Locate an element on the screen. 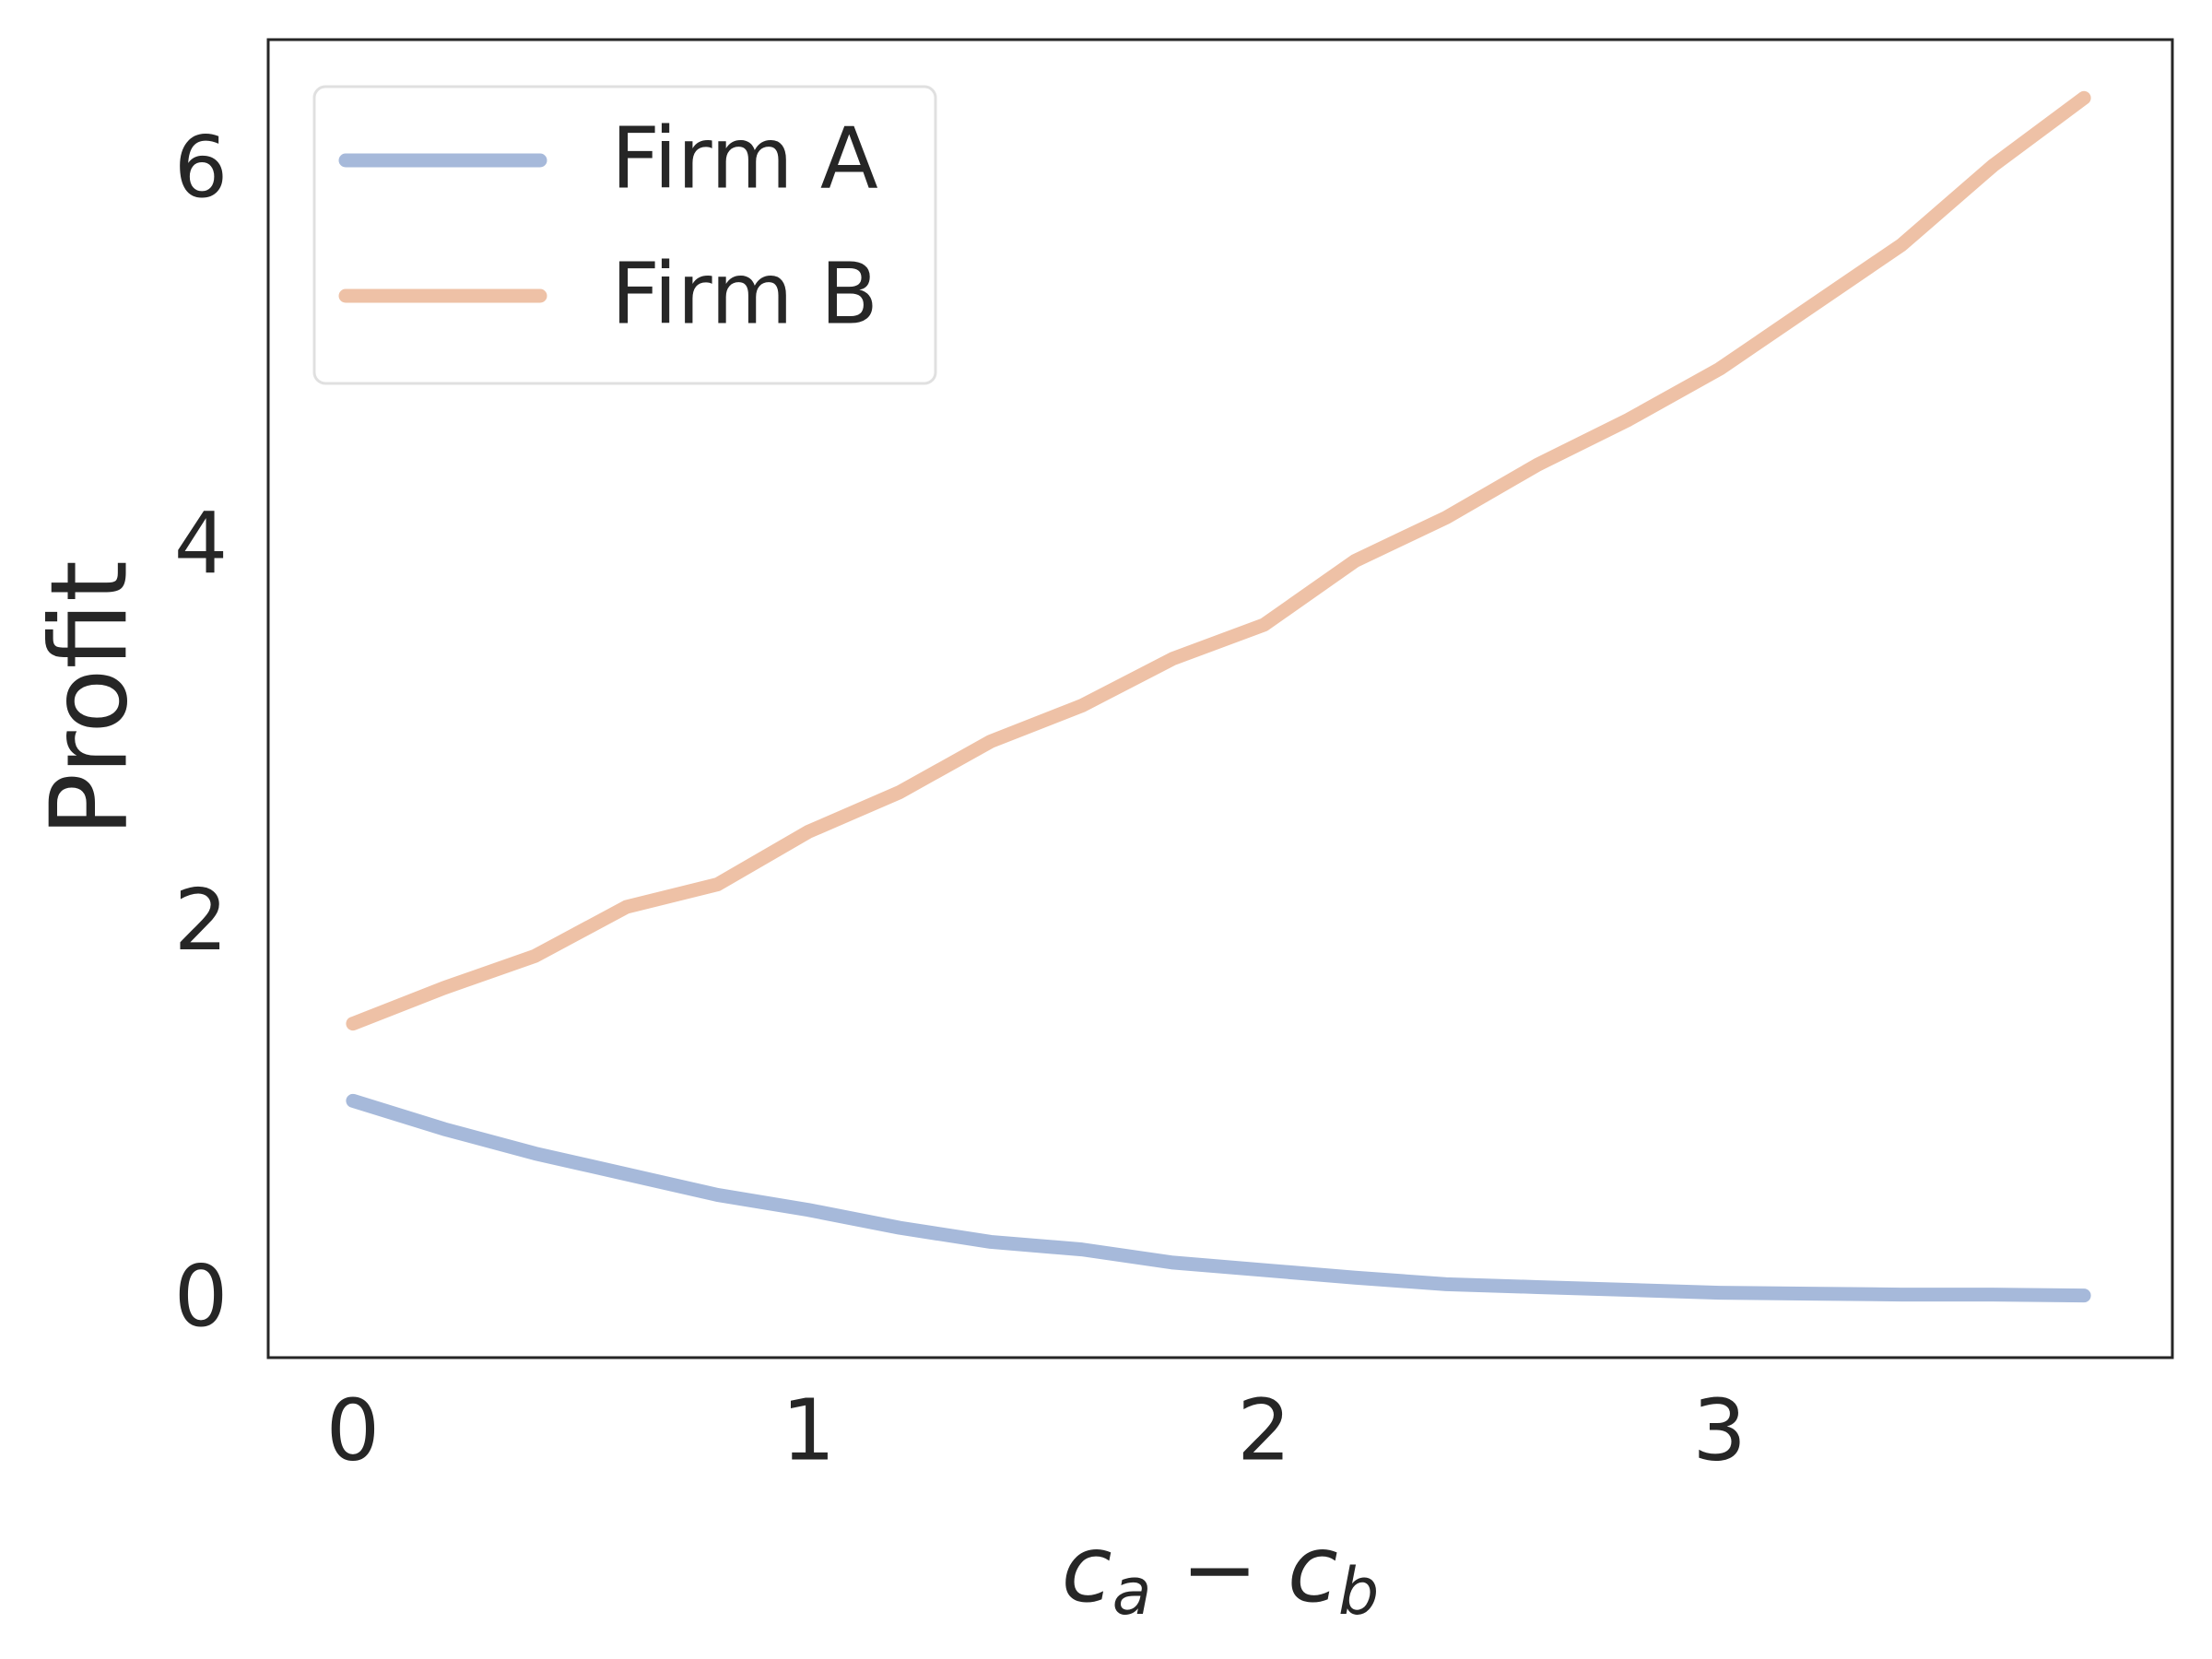 This screenshot has width=2212, height=1659. x-tick-label: 2 is located at coordinates (1264, 1430).